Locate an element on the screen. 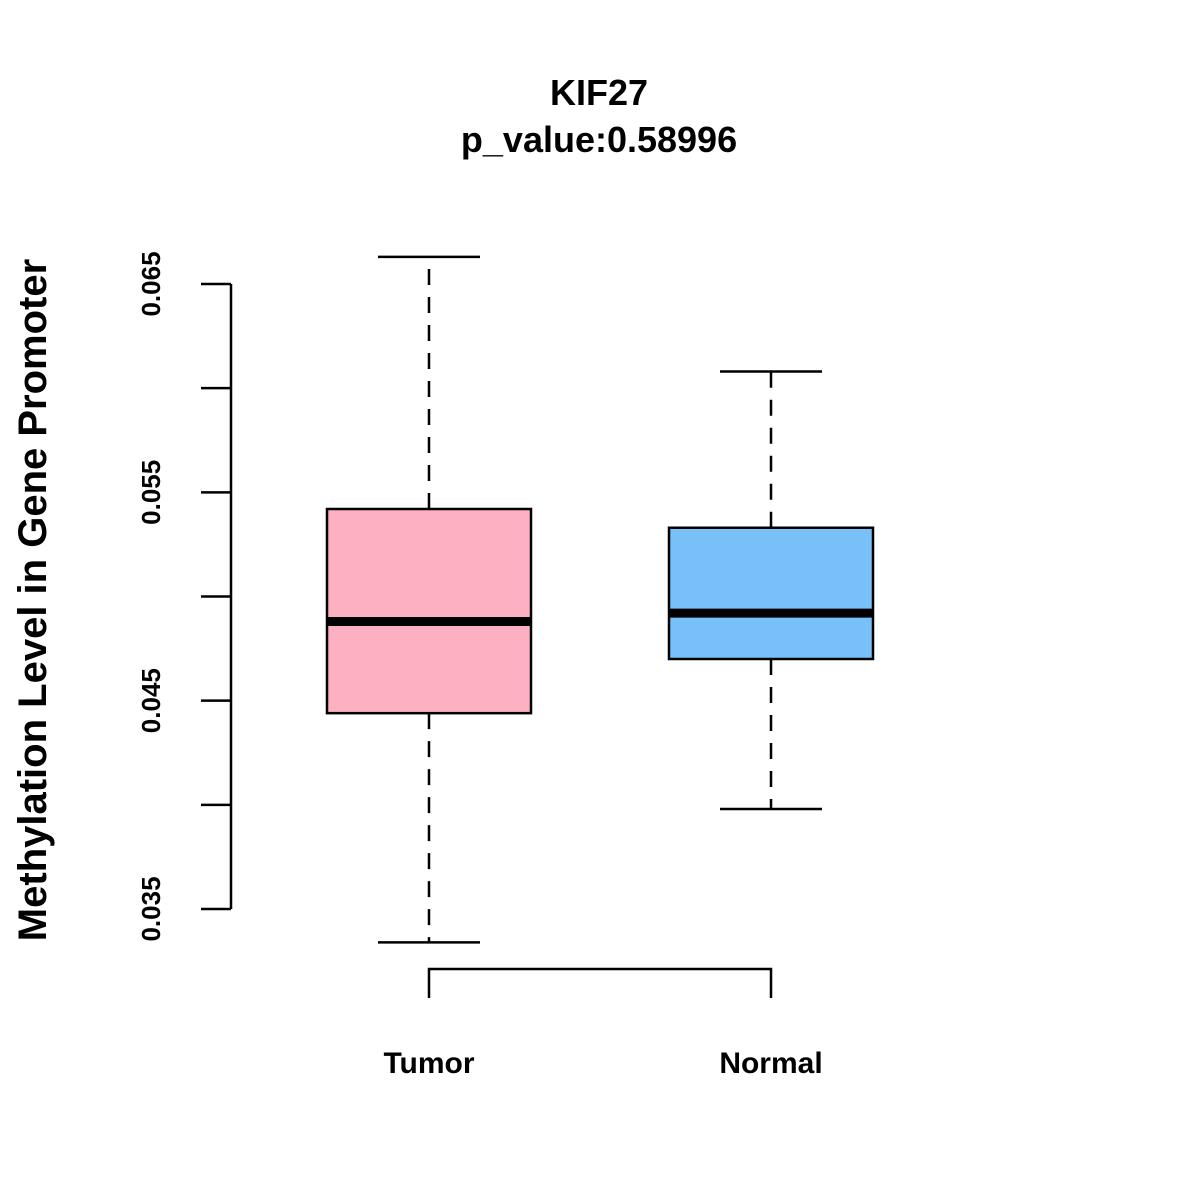 The image size is (1200, 1200). y-tick-label: 0.055 is located at coordinates (151, 492).